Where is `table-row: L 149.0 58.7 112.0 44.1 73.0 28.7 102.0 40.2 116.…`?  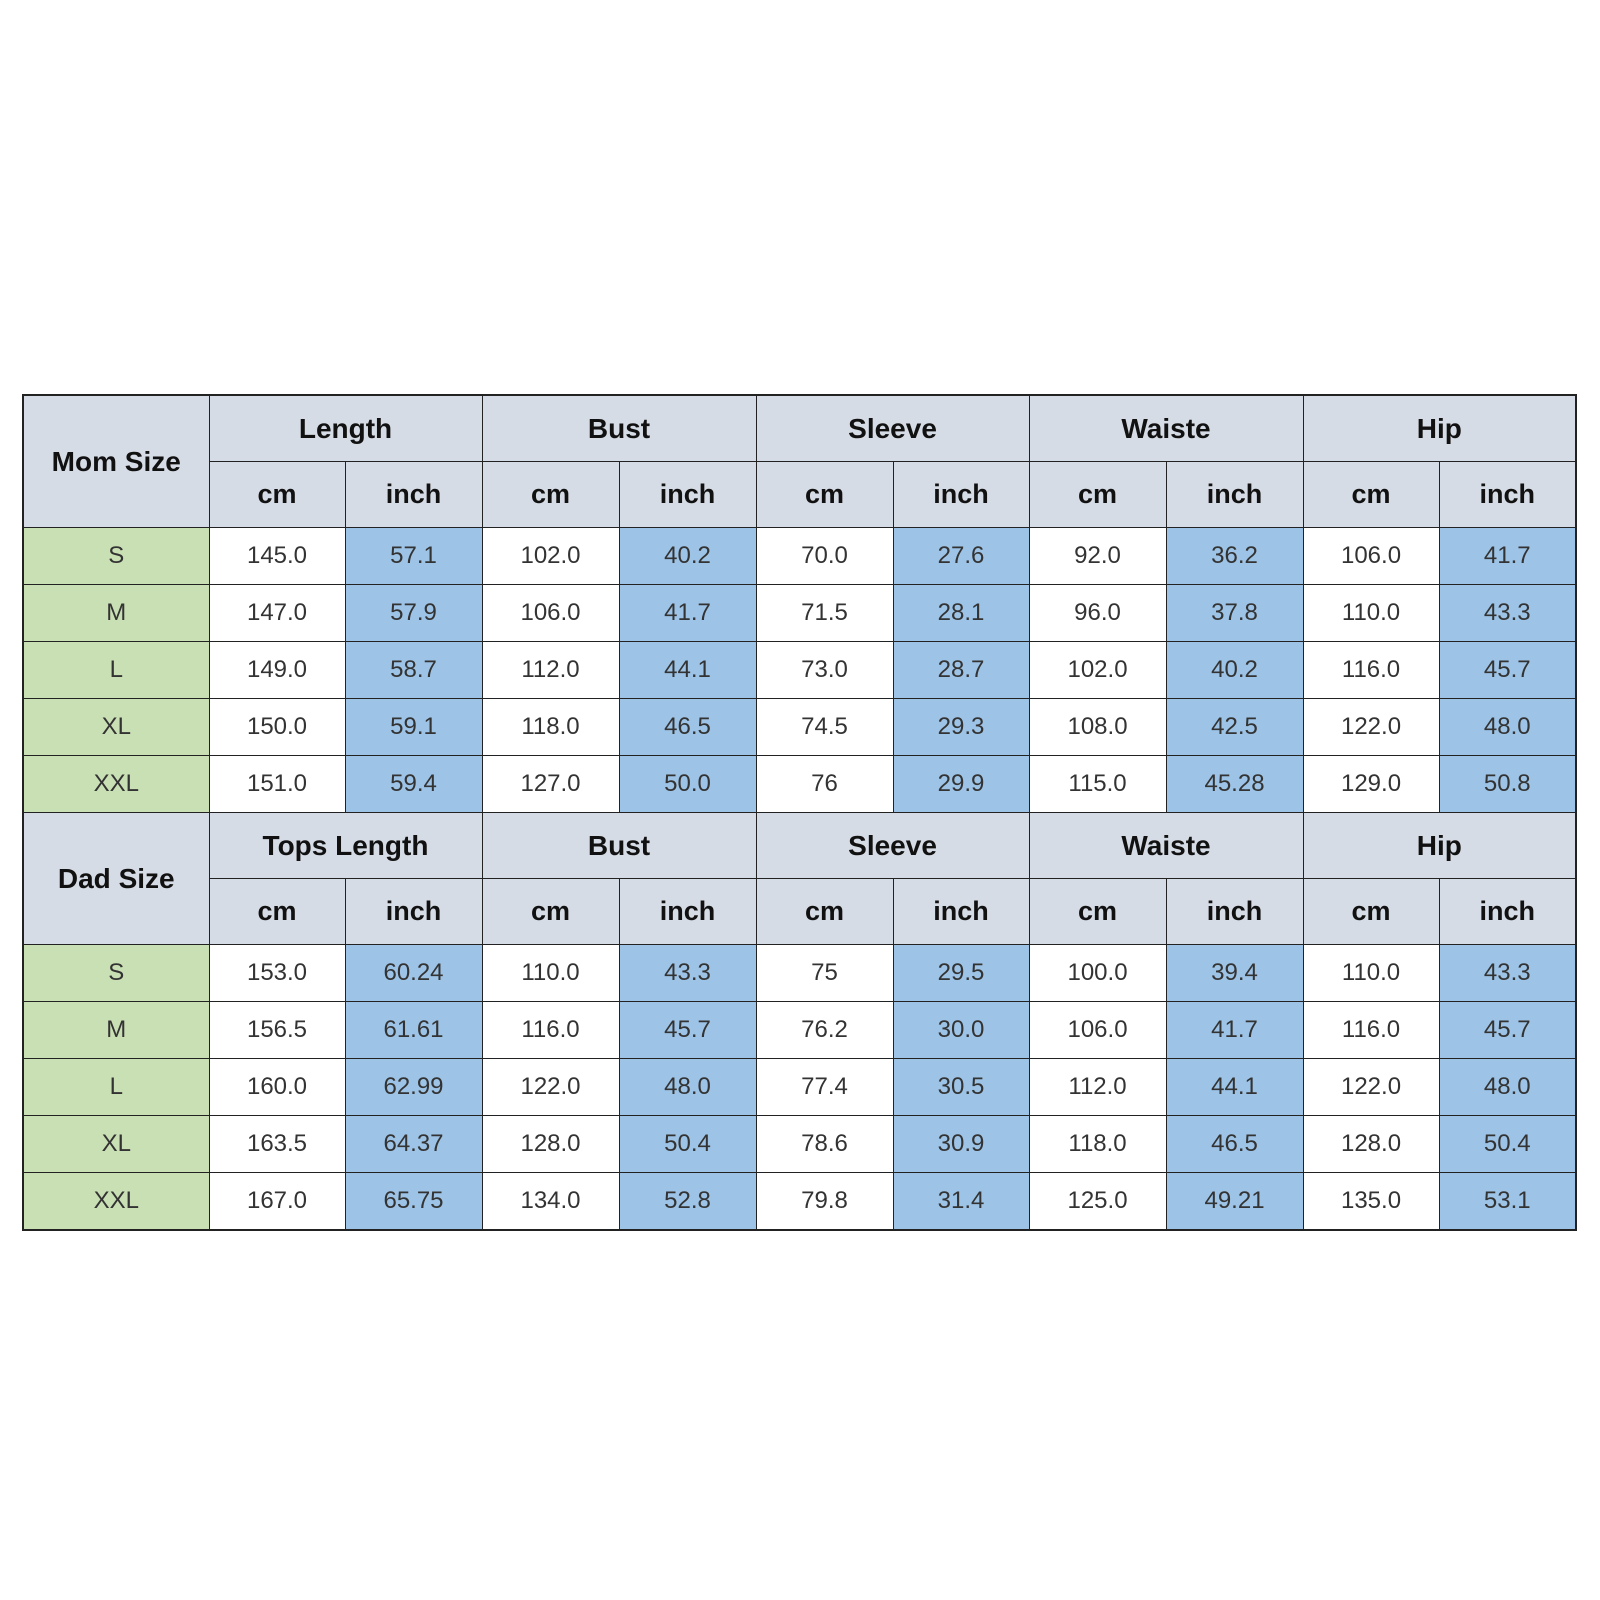
table-row: L 149.0 58.7 112.0 44.1 73.0 28.7 102.0 40.2 116.… is located at coordinates (799, 670).